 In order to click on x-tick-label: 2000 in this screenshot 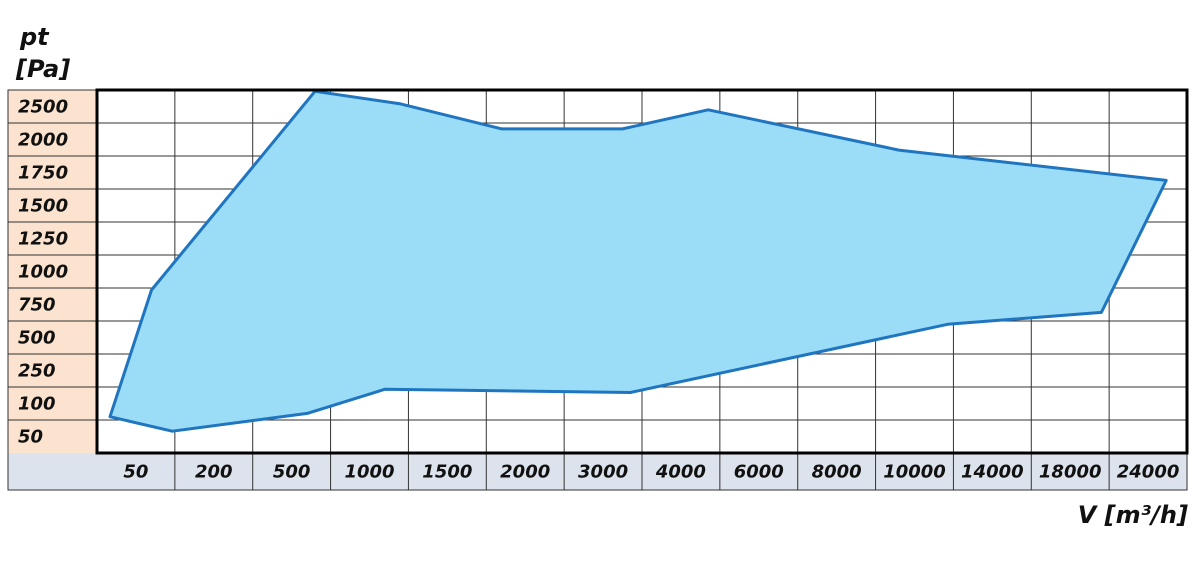, I will do `click(525, 472)`.